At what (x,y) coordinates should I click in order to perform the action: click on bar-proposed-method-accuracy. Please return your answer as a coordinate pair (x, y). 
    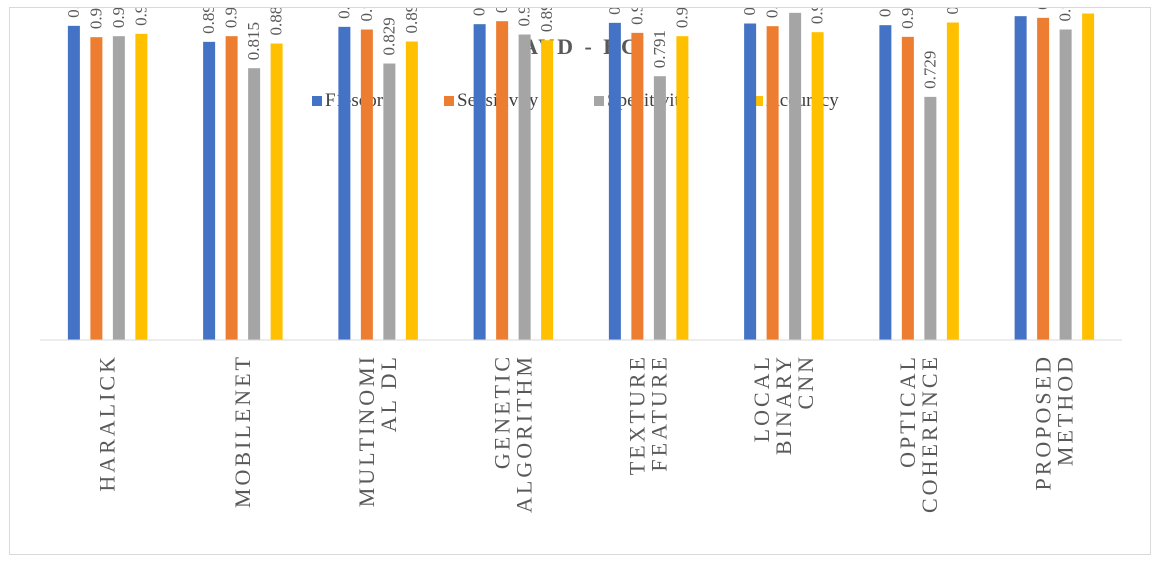
    Looking at the image, I should click on (1088, 176).